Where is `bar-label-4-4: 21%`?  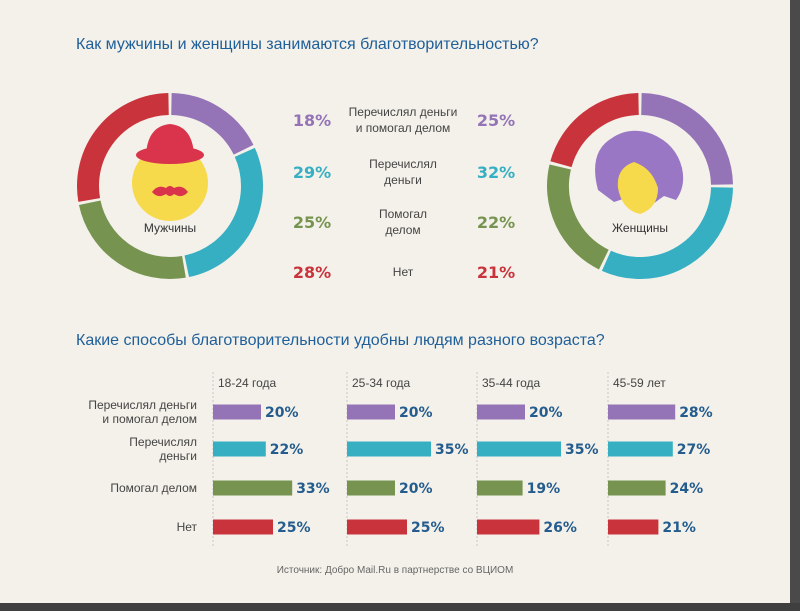
bar-label-4-4: 21% is located at coordinates (679, 528).